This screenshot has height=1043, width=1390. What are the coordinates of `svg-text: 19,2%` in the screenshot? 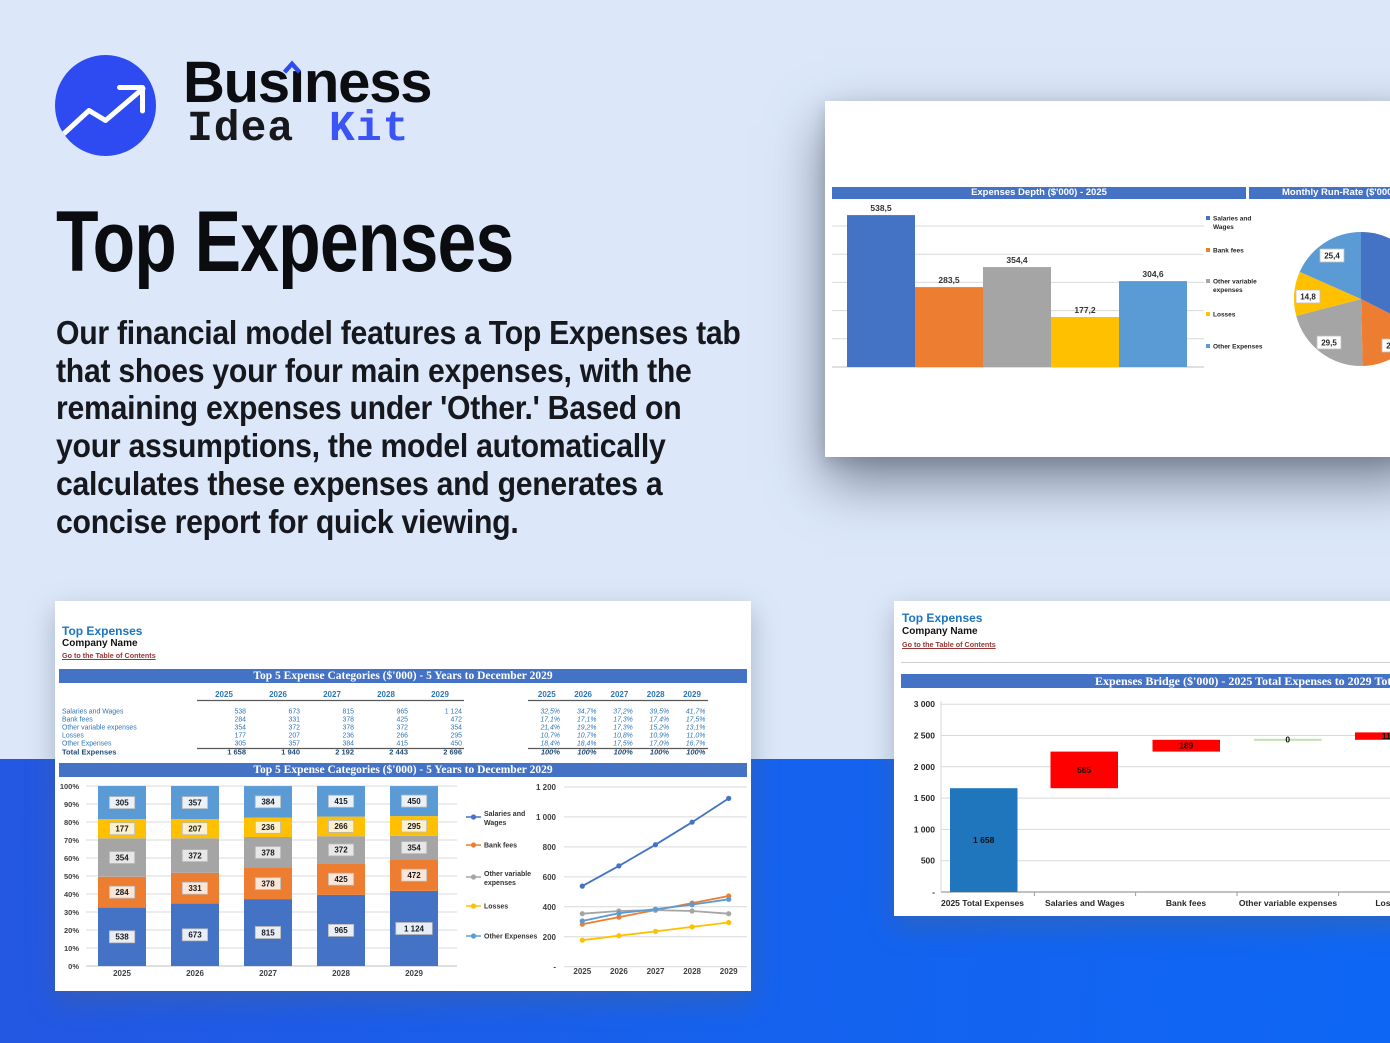 It's located at (587, 728).